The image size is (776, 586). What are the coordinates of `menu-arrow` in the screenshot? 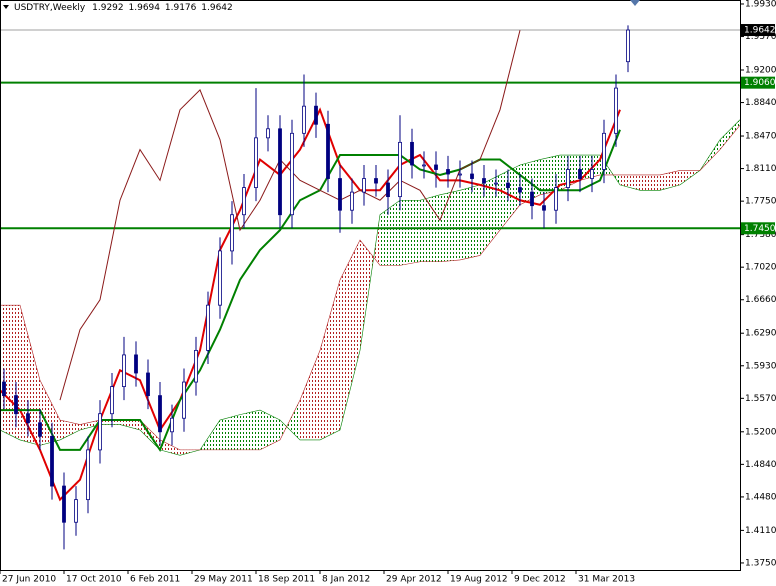 It's located at (6, 7).